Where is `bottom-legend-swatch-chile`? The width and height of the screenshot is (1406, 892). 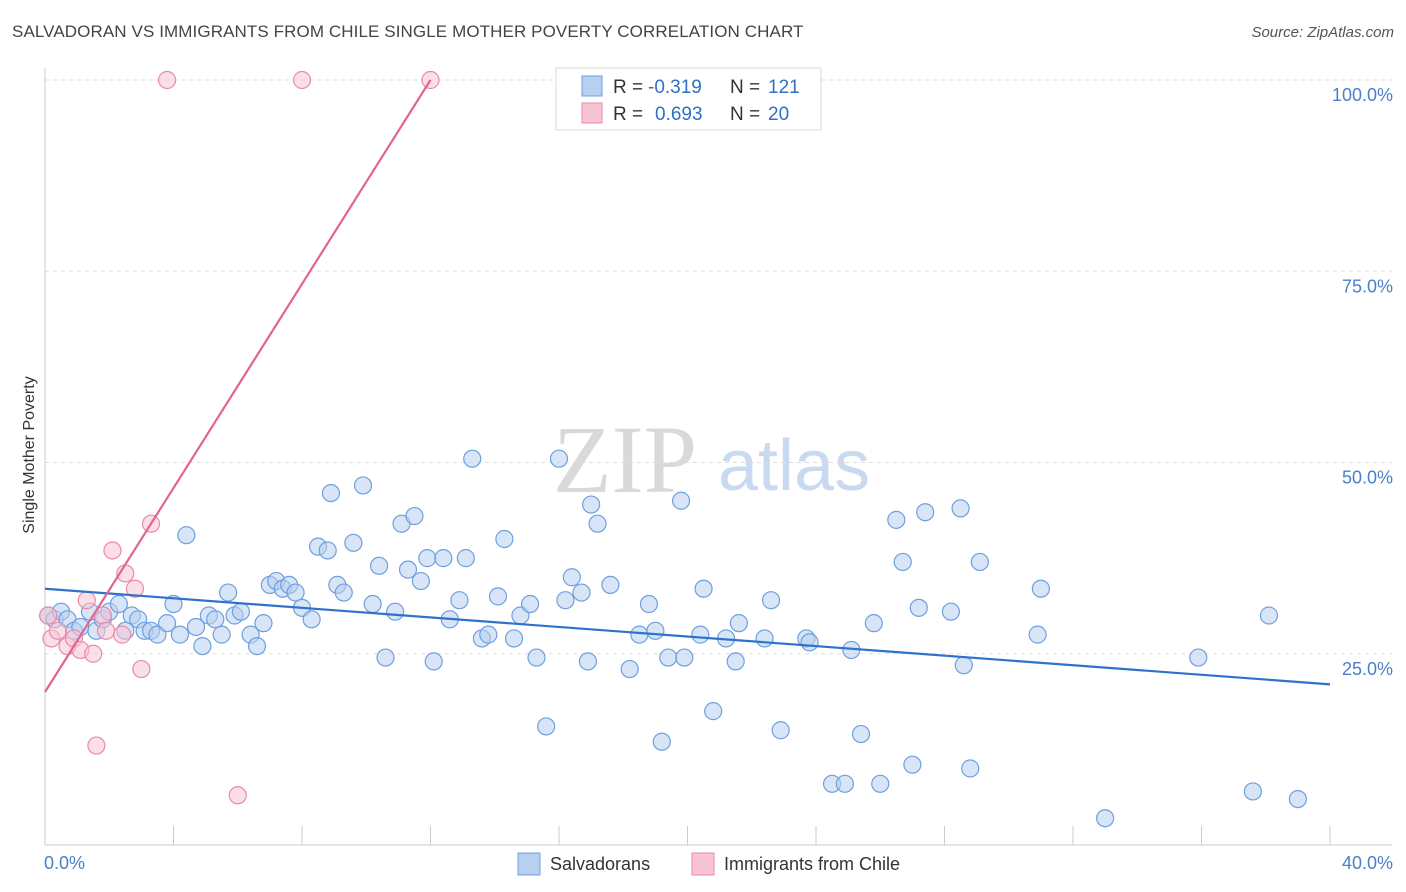 bottom-legend-swatch-chile is located at coordinates (703, 864).